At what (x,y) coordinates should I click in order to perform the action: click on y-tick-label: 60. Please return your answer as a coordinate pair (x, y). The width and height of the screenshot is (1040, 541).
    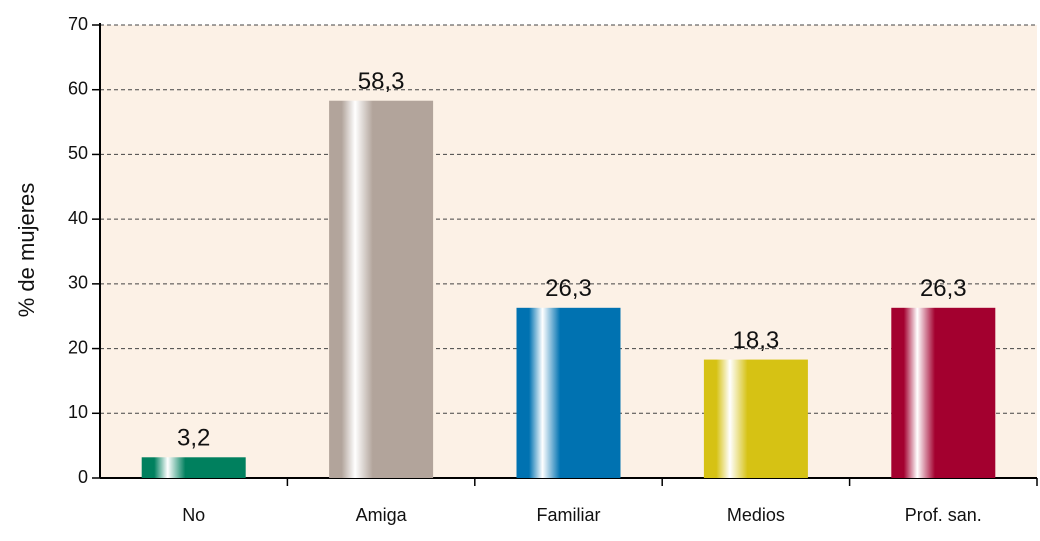
    Looking at the image, I should click on (78, 88).